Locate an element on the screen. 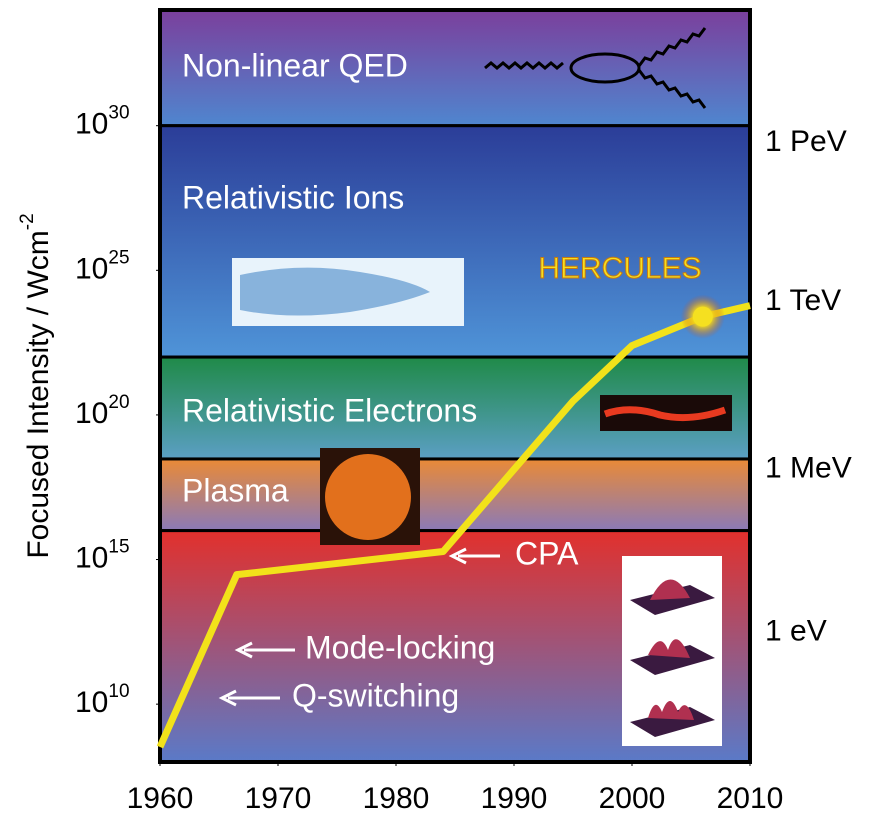 Image resolution: width=870 pixels, height=816 pixels. y-tick-exponent: 20 is located at coordinates (118, 402).